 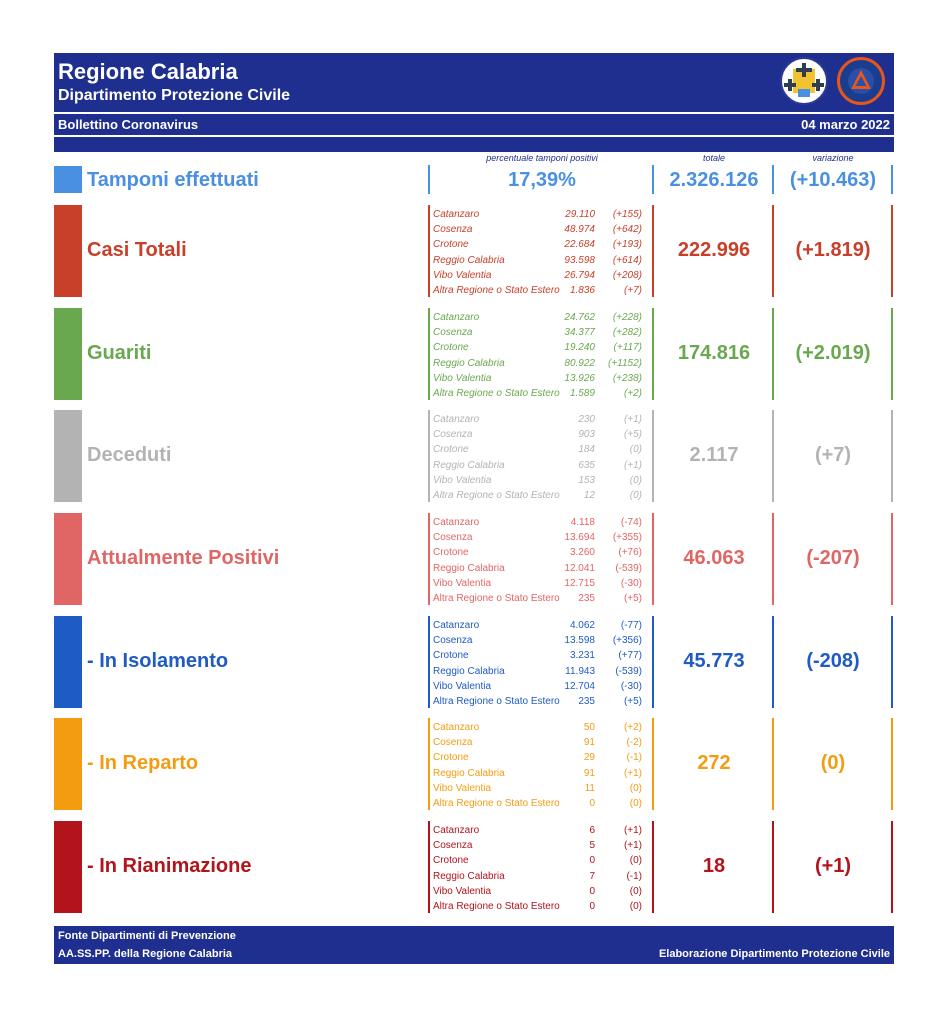 What do you see at coordinates (714, 558) in the screenshot?
I see `section-total: 46.063` at bounding box center [714, 558].